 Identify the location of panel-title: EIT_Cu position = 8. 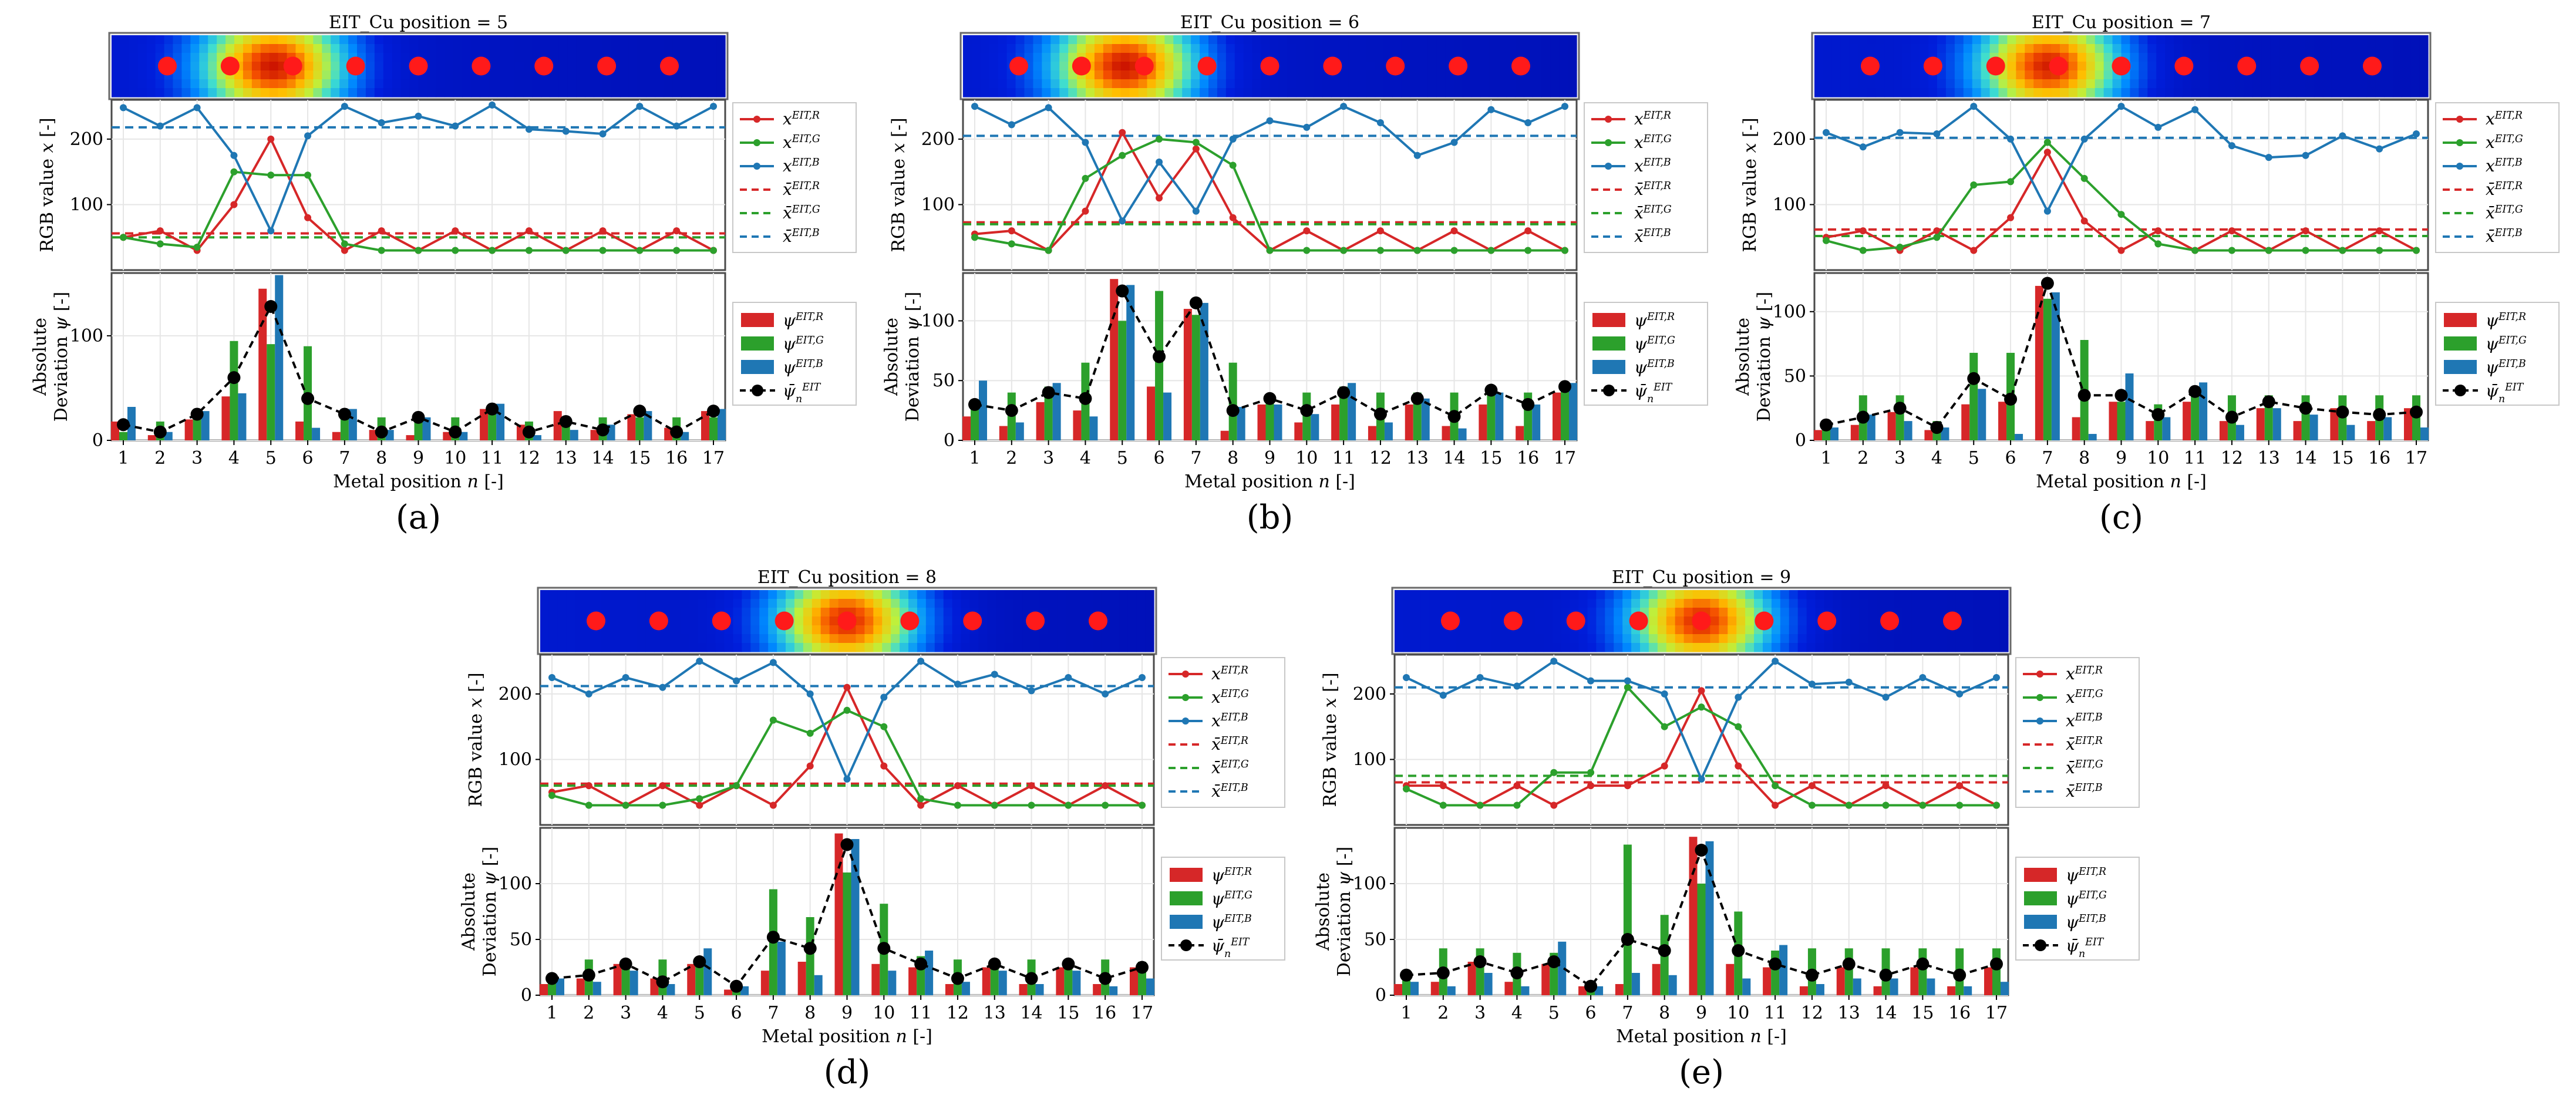
(847, 577).